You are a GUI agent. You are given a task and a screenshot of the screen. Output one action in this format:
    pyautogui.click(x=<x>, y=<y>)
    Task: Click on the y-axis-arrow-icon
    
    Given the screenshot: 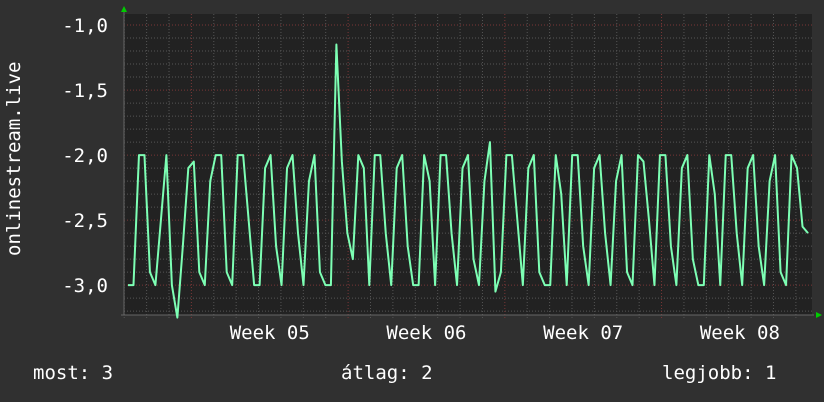 What is the action you would take?
    pyautogui.click(x=124, y=9)
    